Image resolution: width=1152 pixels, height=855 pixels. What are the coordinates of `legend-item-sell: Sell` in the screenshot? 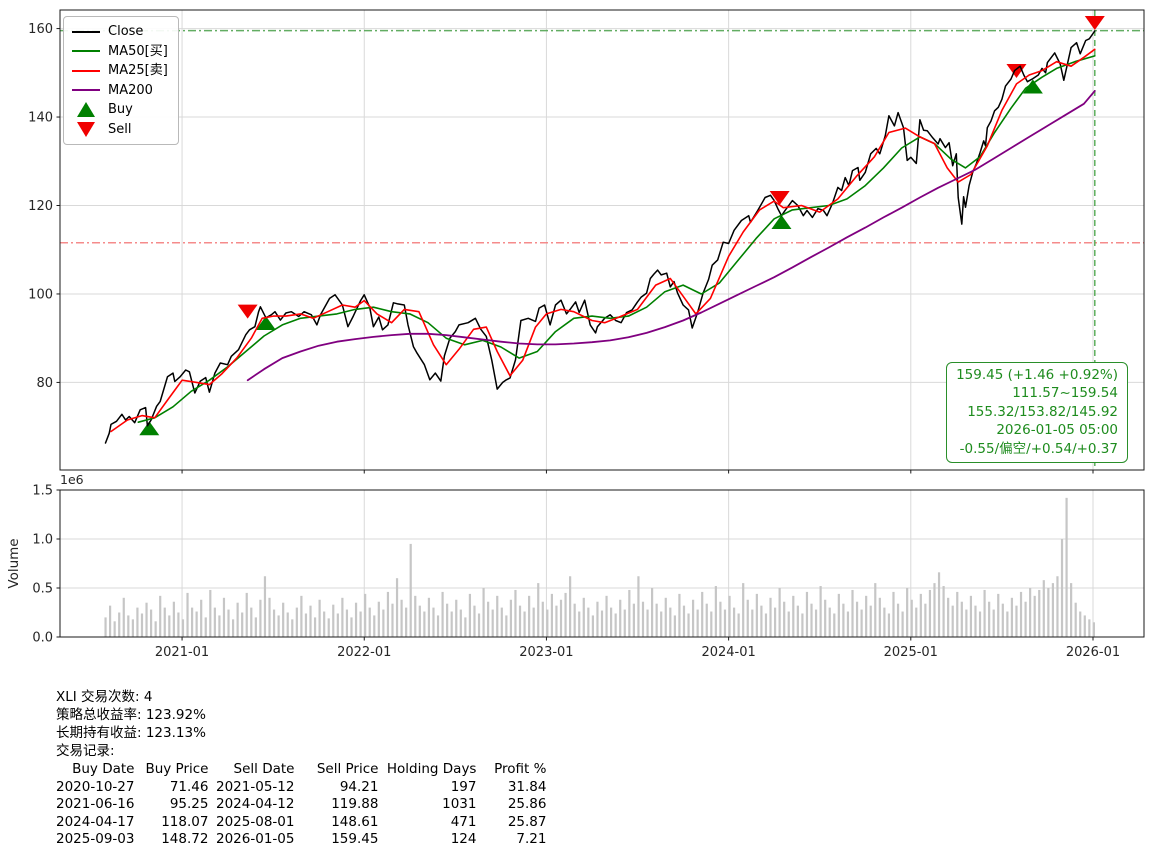 It's located at (120, 130).